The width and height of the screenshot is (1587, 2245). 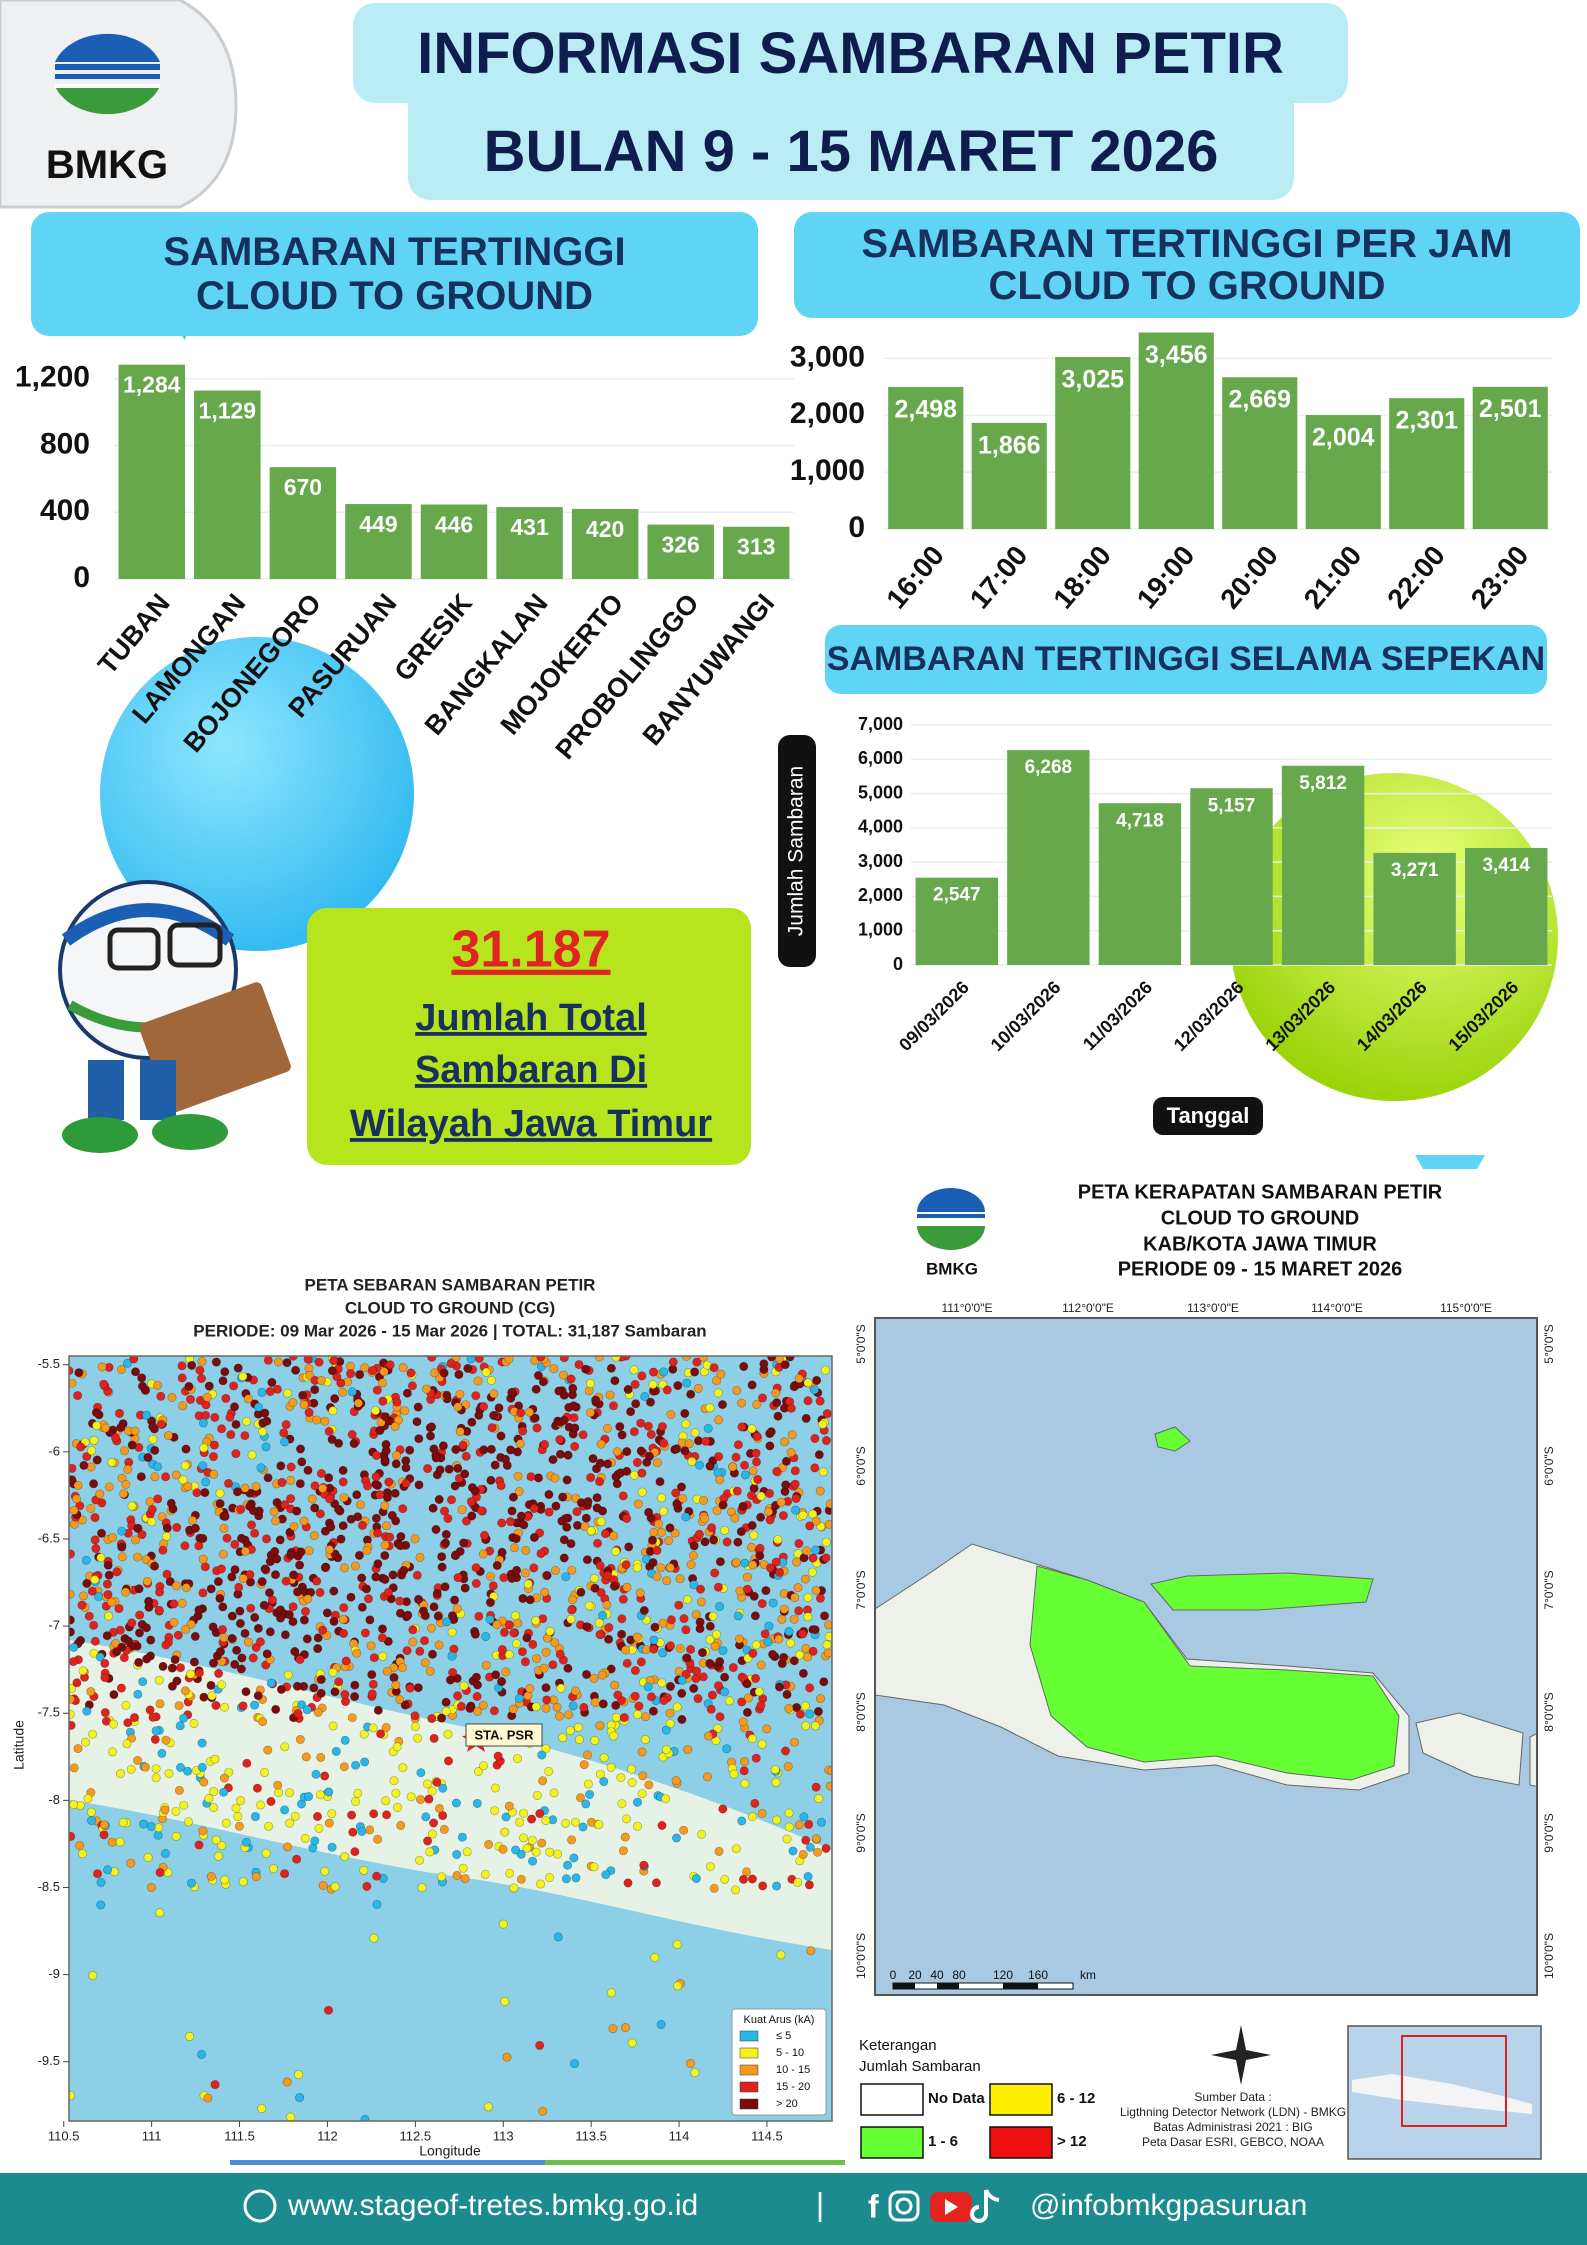 What do you see at coordinates (1072, 2141) in the screenshot?
I see `legend-label: > 12` at bounding box center [1072, 2141].